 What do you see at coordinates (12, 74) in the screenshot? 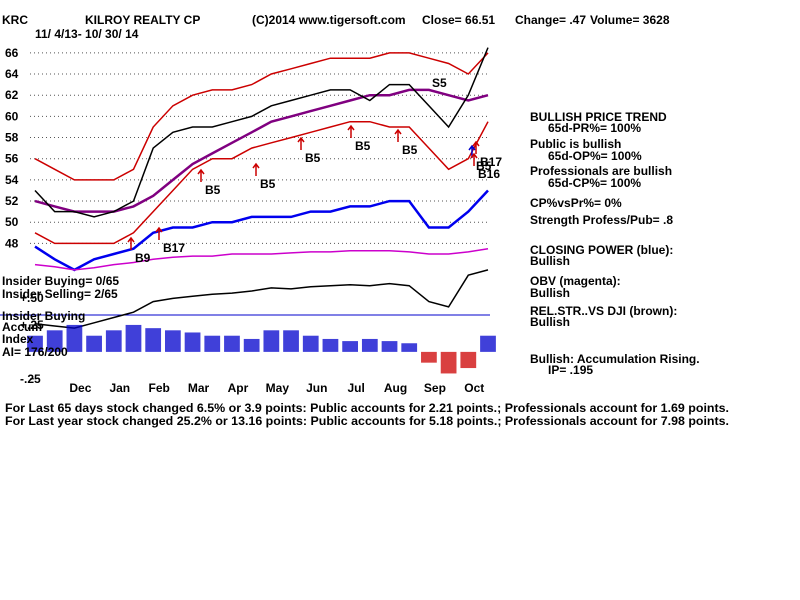
I see `y-tick-label: 64` at bounding box center [12, 74].